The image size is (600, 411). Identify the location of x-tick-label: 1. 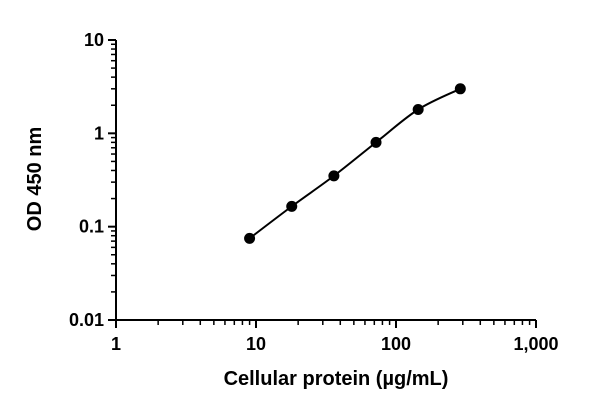
(116, 344).